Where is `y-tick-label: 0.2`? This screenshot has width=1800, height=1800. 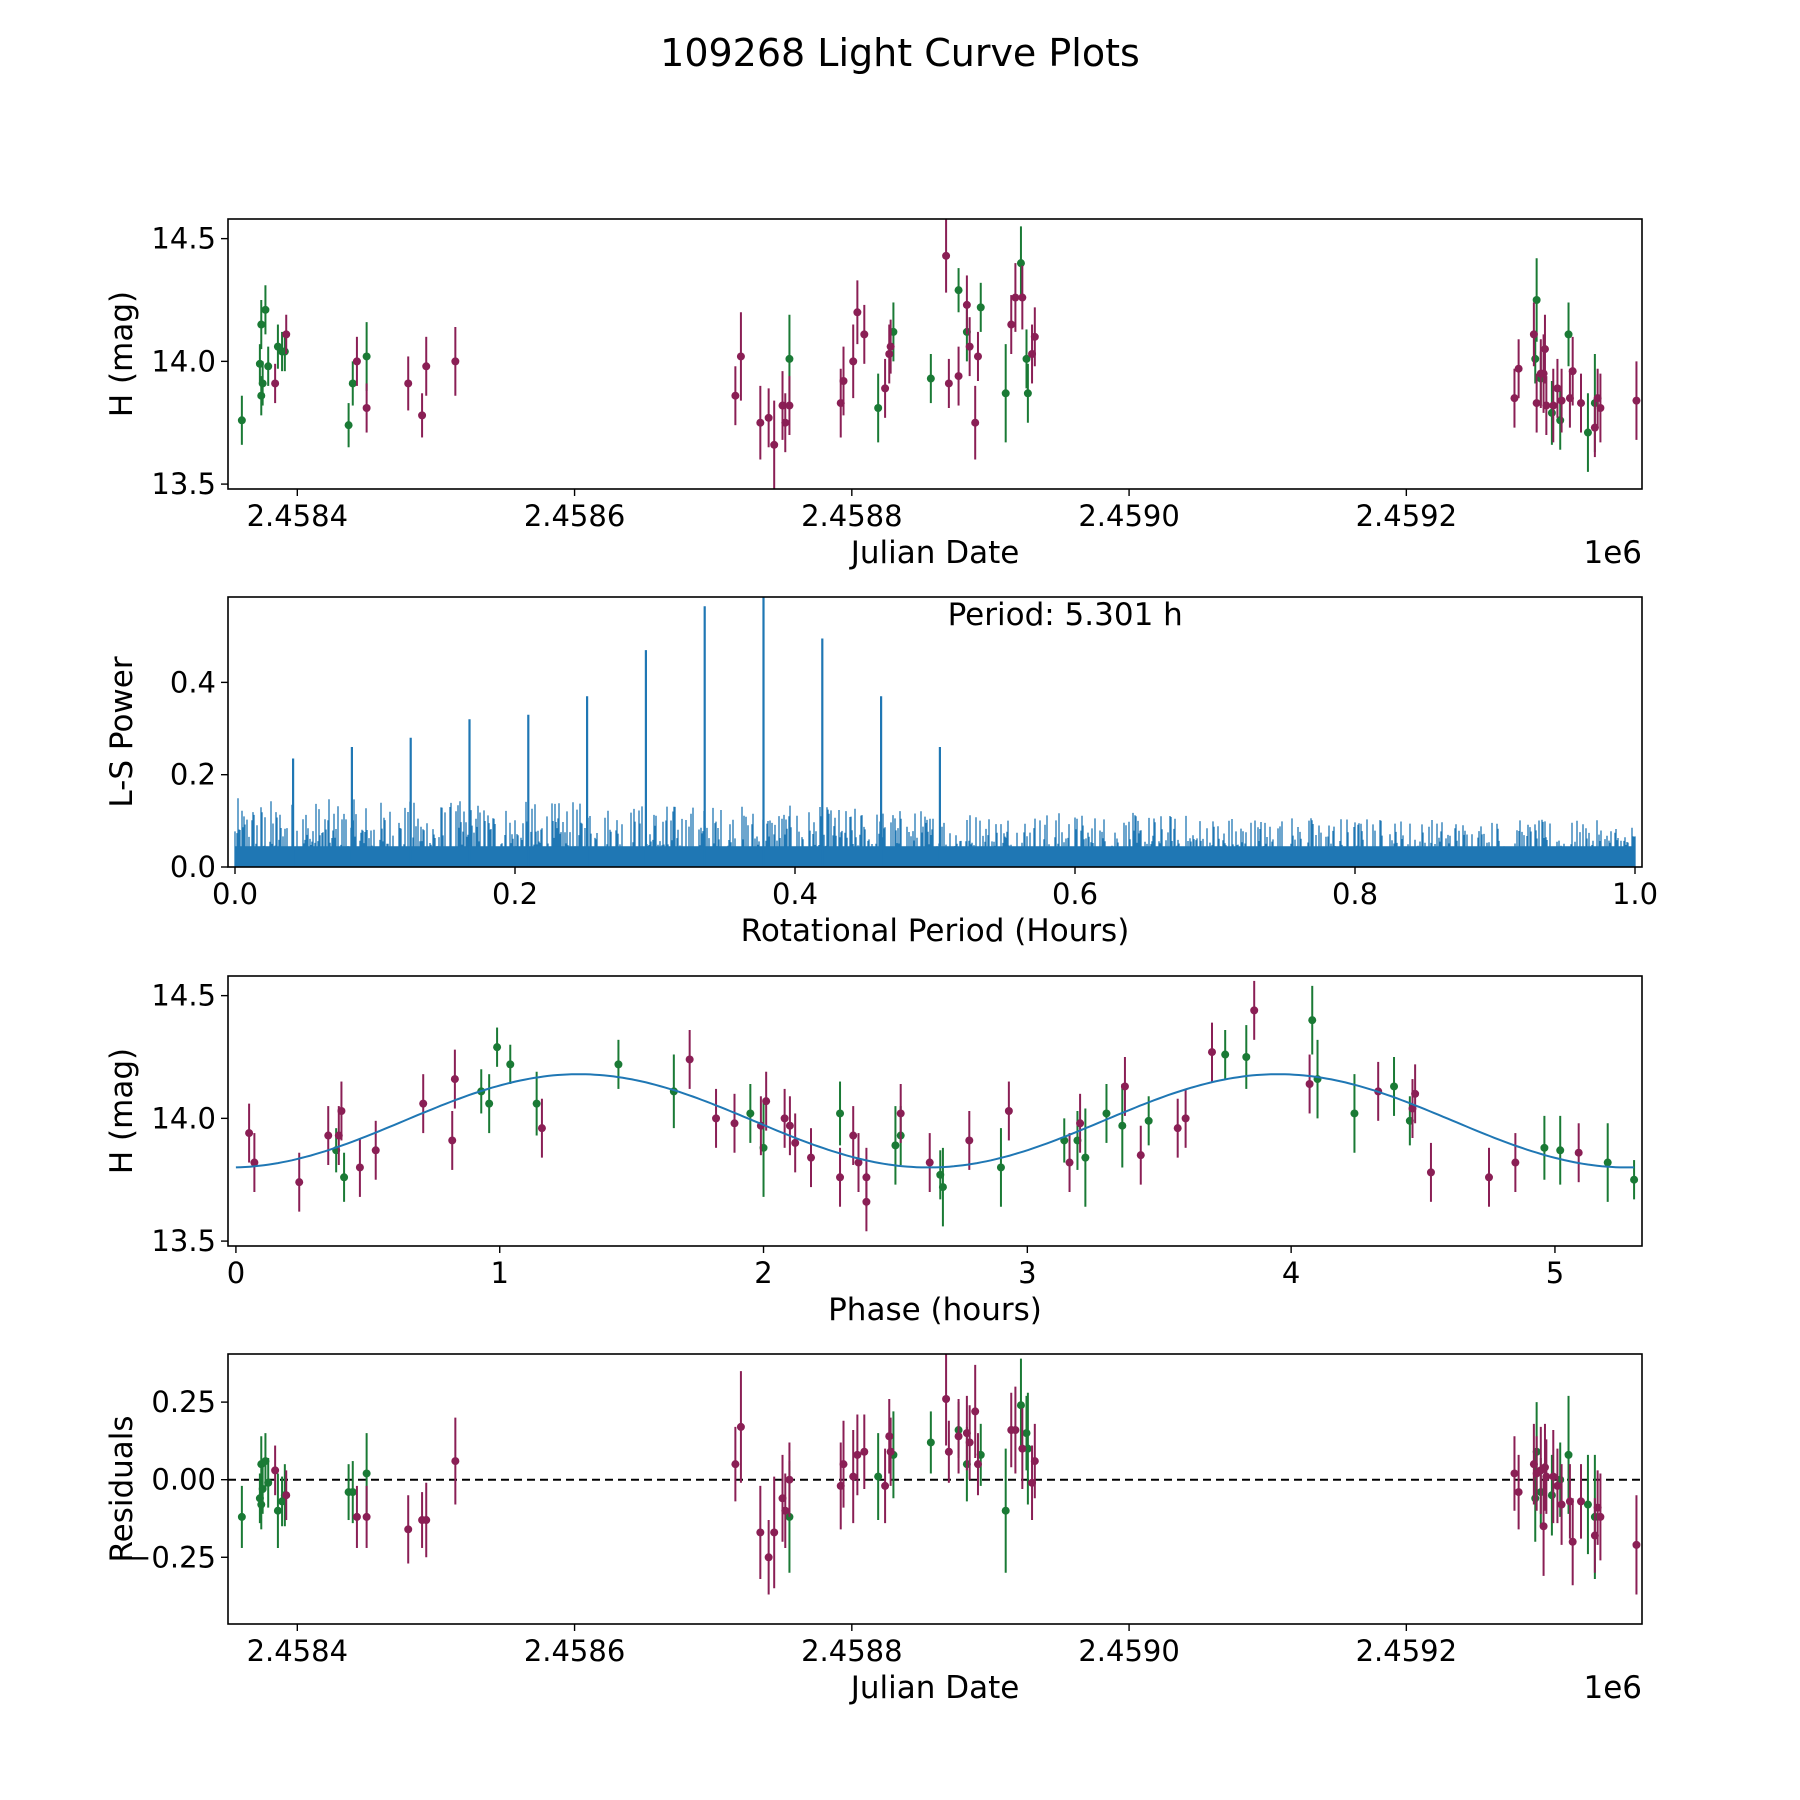
y-tick-label: 0.2 is located at coordinates (193, 775).